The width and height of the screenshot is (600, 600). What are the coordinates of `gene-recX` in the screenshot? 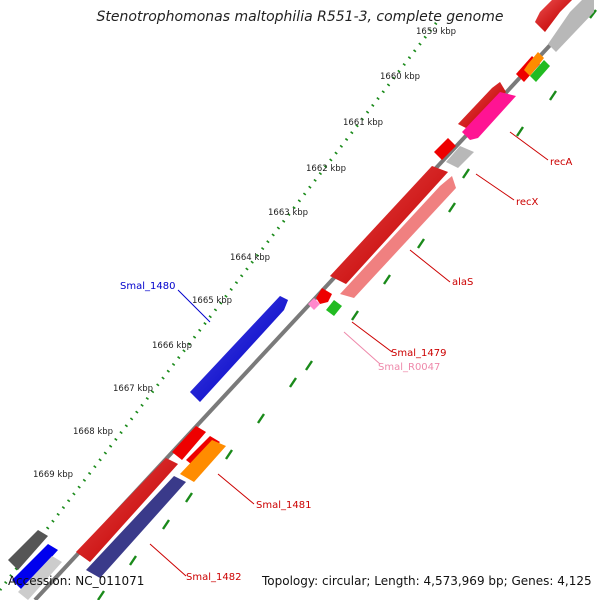 It's located at (460, 157).